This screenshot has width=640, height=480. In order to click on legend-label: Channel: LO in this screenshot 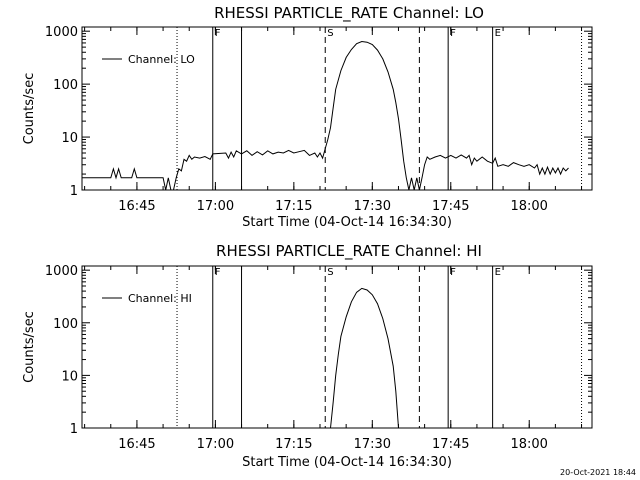, I will do `click(161, 59)`.